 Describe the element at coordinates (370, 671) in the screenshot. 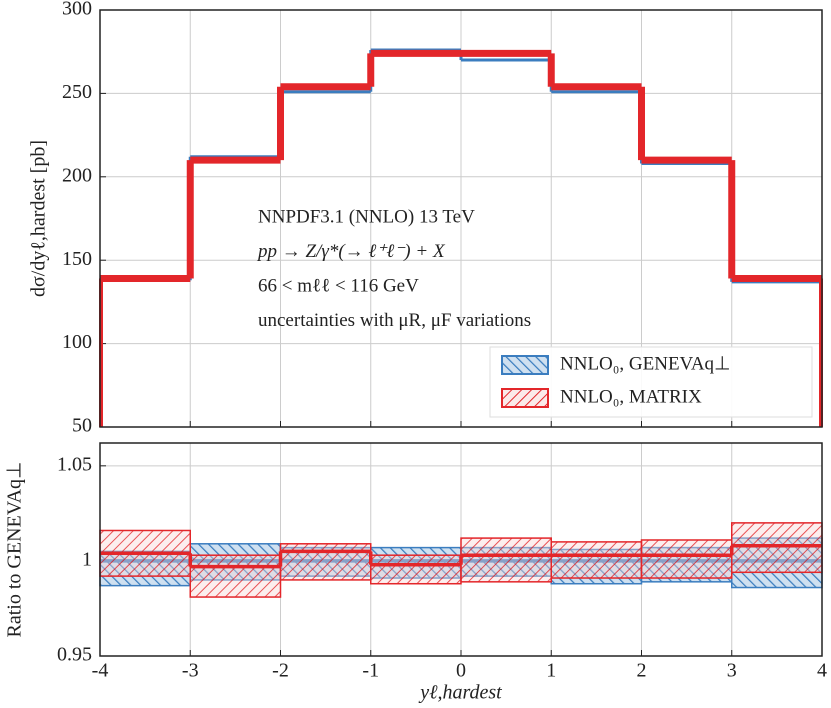

I see `x-tick-label: -1` at that location.